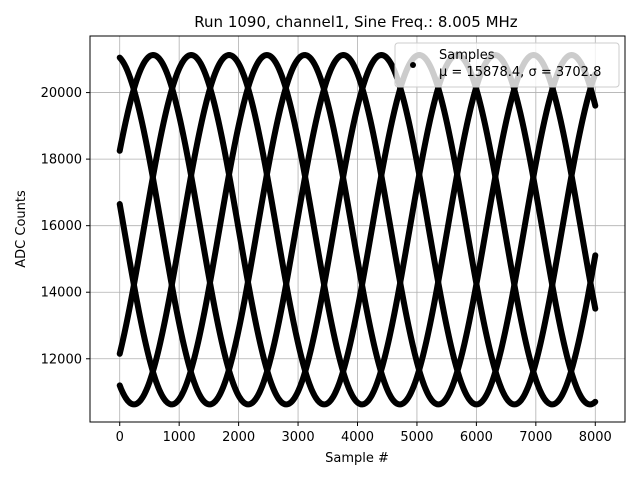 This screenshot has height=480, width=640. Describe the element at coordinates (416, 437) in the screenshot. I see `x-tick-label: 5000` at that location.